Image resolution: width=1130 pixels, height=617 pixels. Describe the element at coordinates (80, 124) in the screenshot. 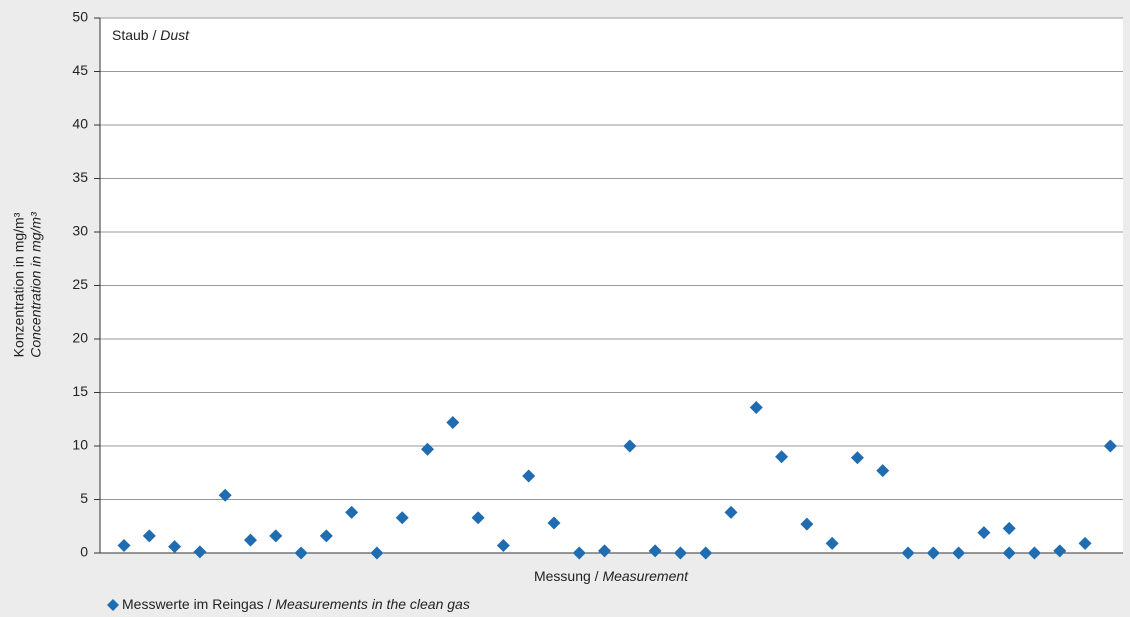

I see `y-tick-label: 40` at that location.